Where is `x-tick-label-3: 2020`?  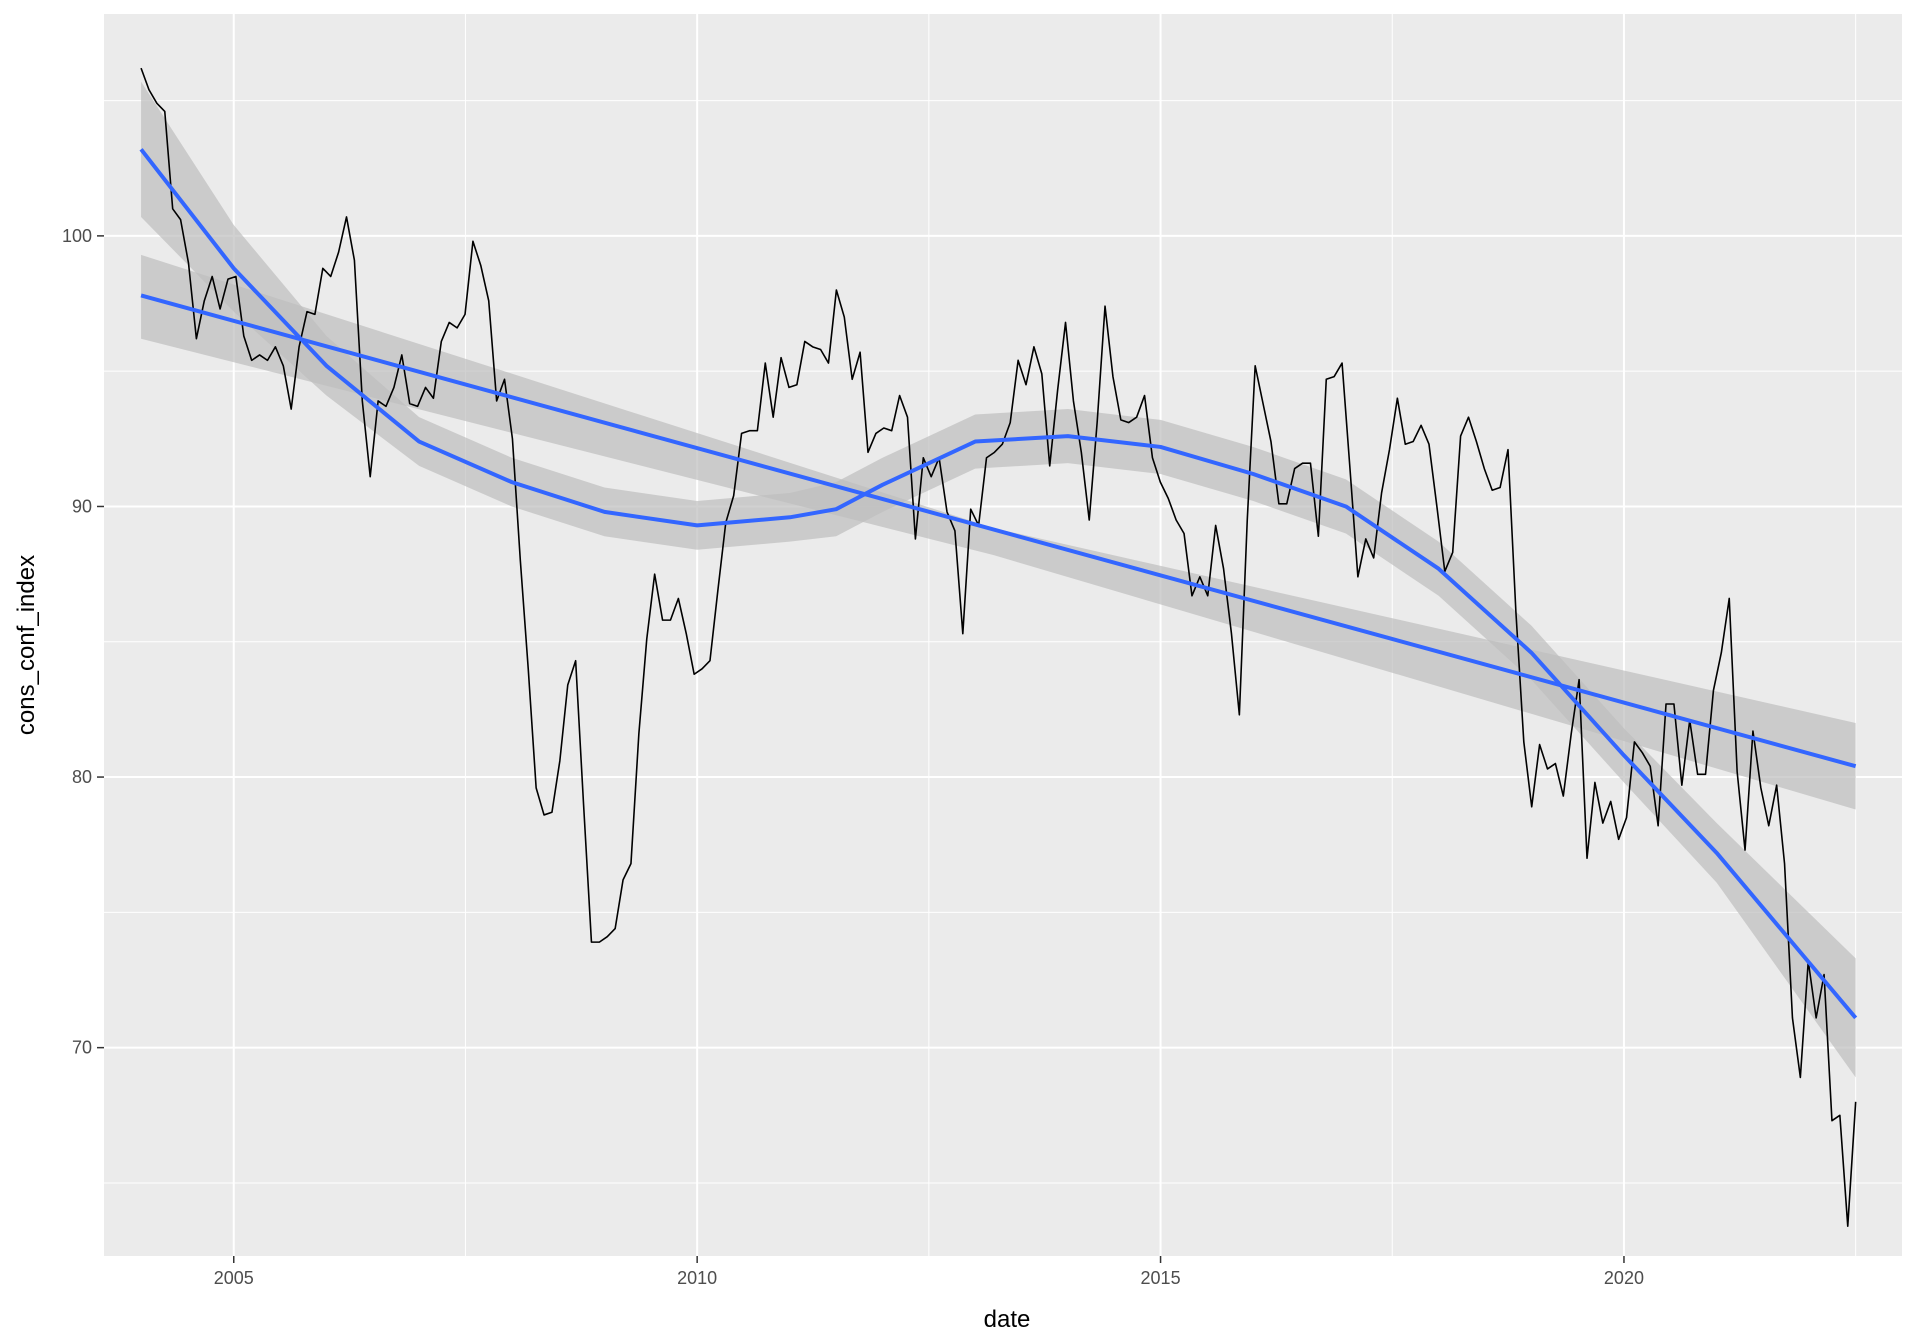 x-tick-label-3: 2020 is located at coordinates (1624, 1278).